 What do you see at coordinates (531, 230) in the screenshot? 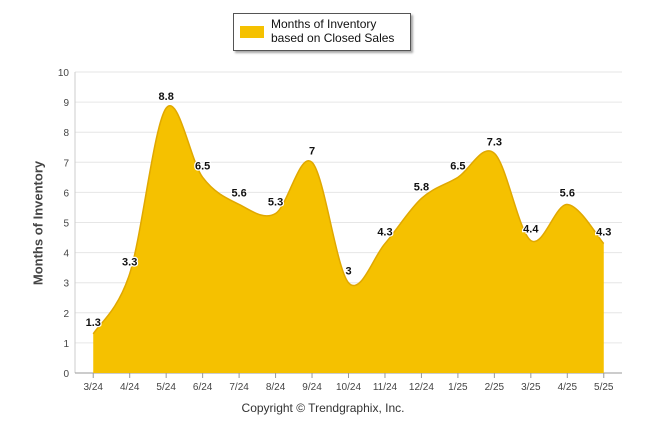
I see `data-label: 4.4` at bounding box center [531, 230].